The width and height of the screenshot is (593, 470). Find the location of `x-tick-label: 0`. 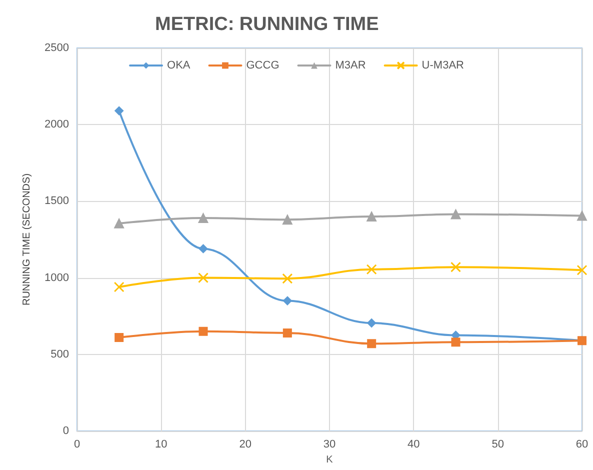

x-tick-label: 0 is located at coordinates (77, 444).